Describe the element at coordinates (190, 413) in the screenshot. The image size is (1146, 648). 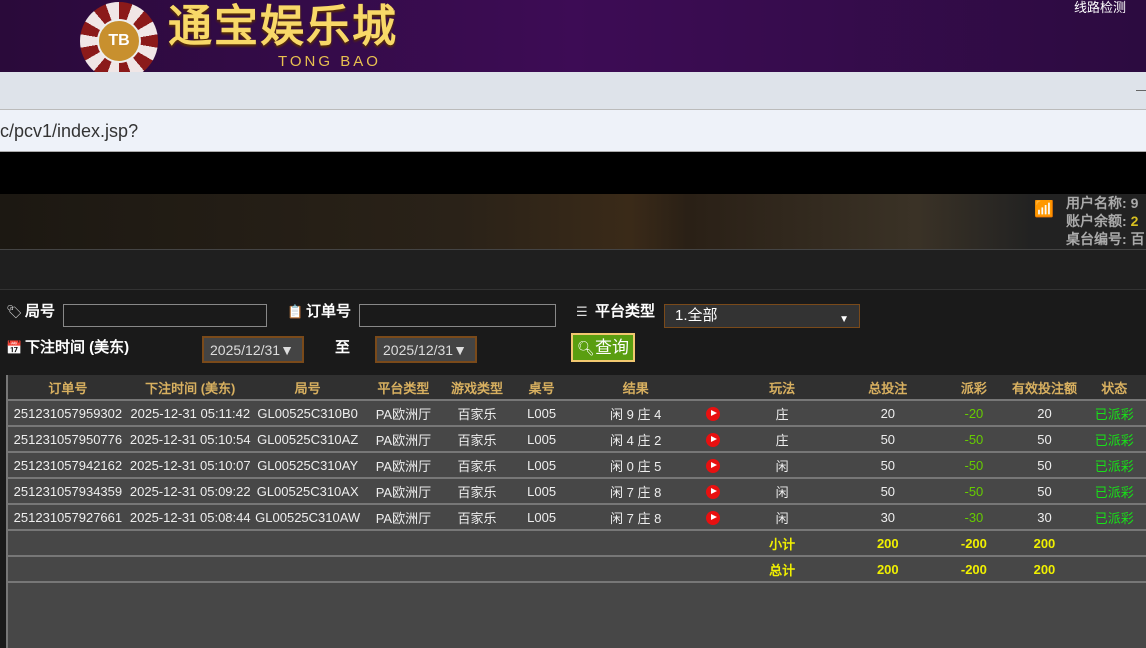
I see `table-cell: 2025-12-31 05:11:42` at that location.